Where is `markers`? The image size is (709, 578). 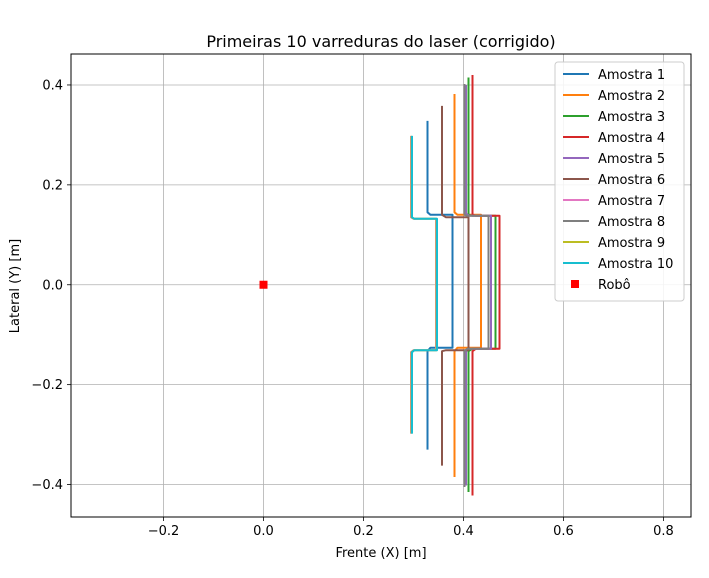 markers is located at coordinates (263, 284).